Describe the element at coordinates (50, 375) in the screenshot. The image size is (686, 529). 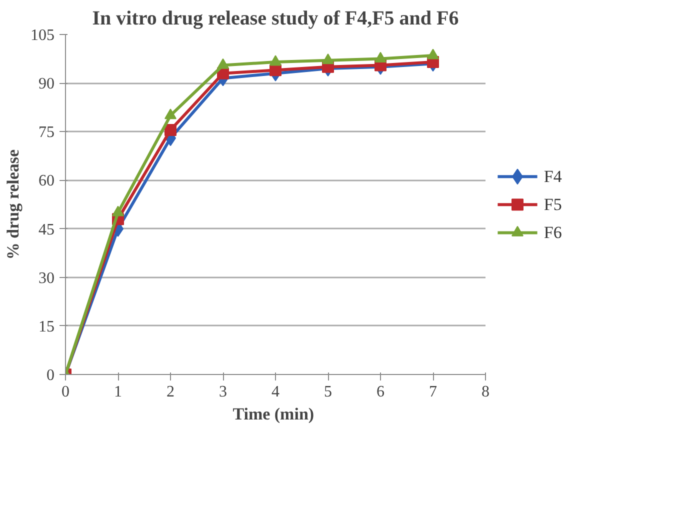
I see `y-tick-label: 0` at that location.